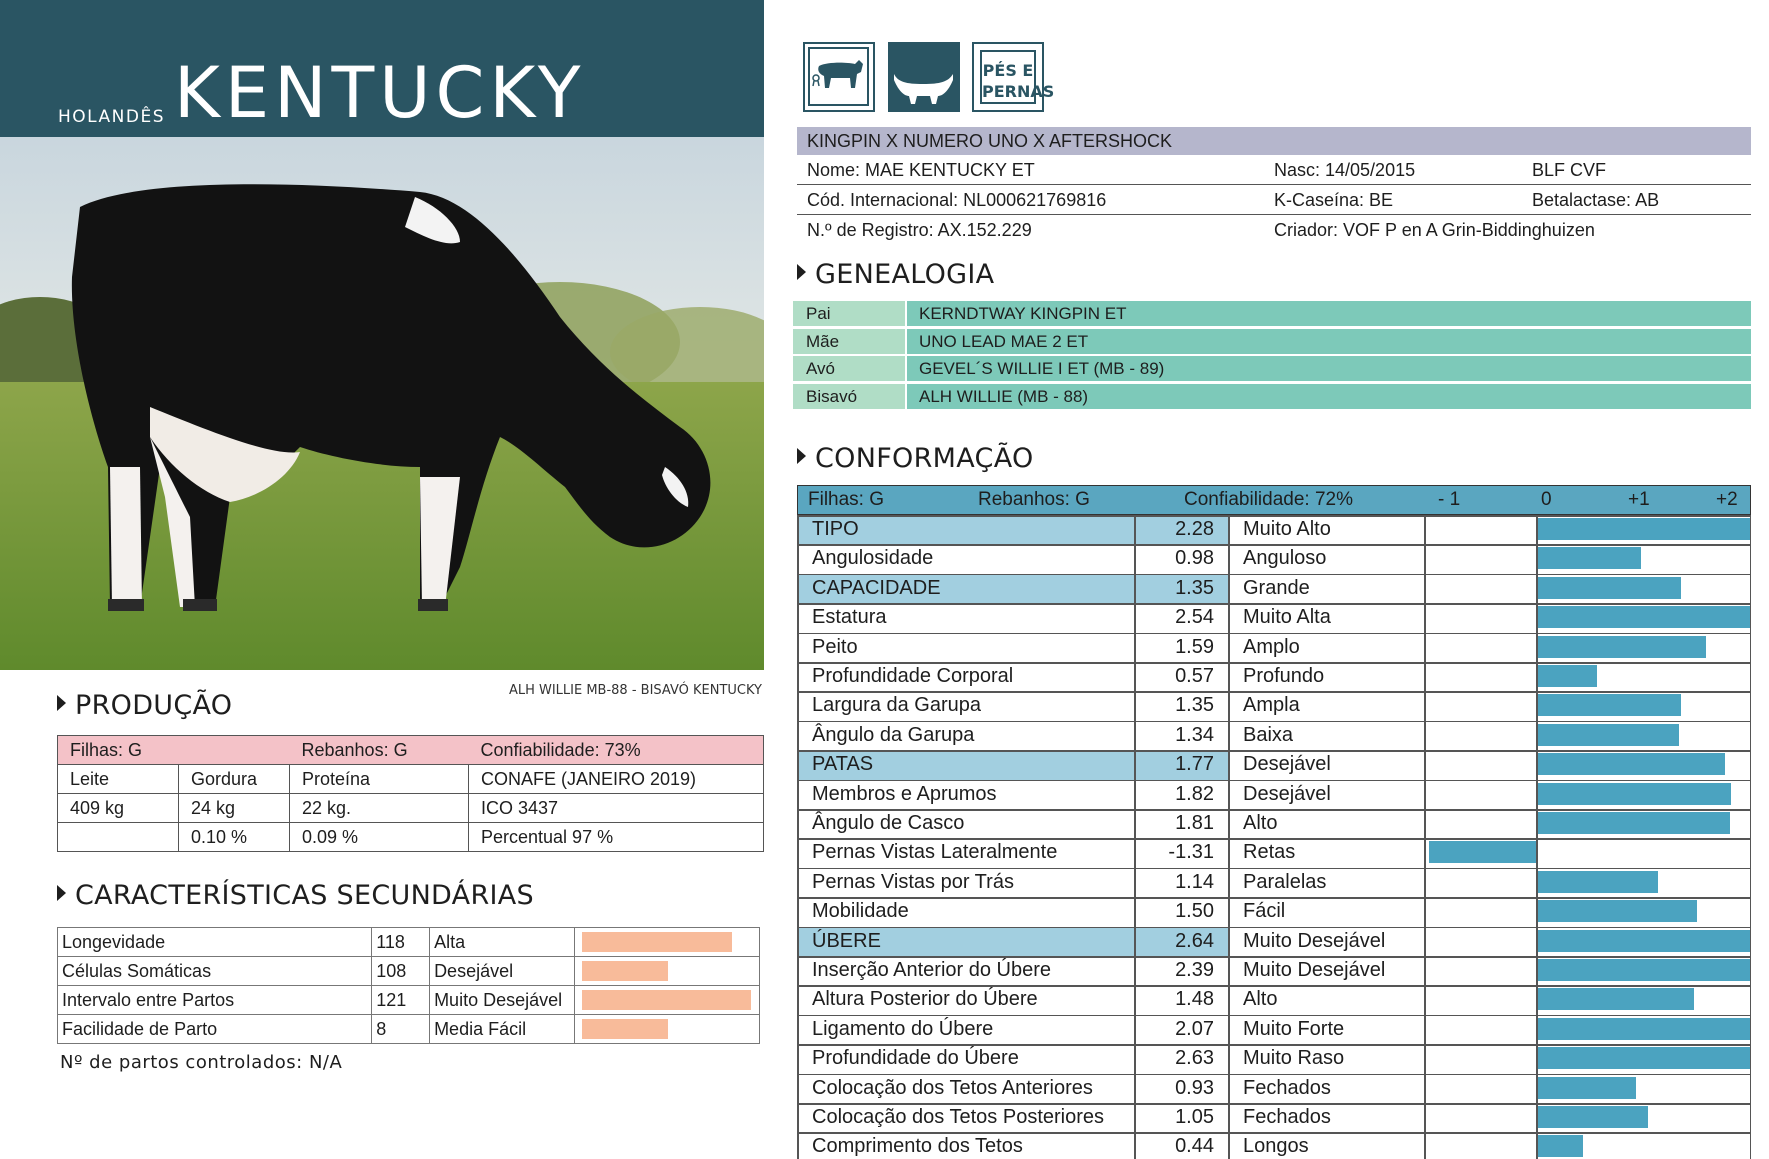  I want to click on ico-value: ICO 3437, so click(616, 808).